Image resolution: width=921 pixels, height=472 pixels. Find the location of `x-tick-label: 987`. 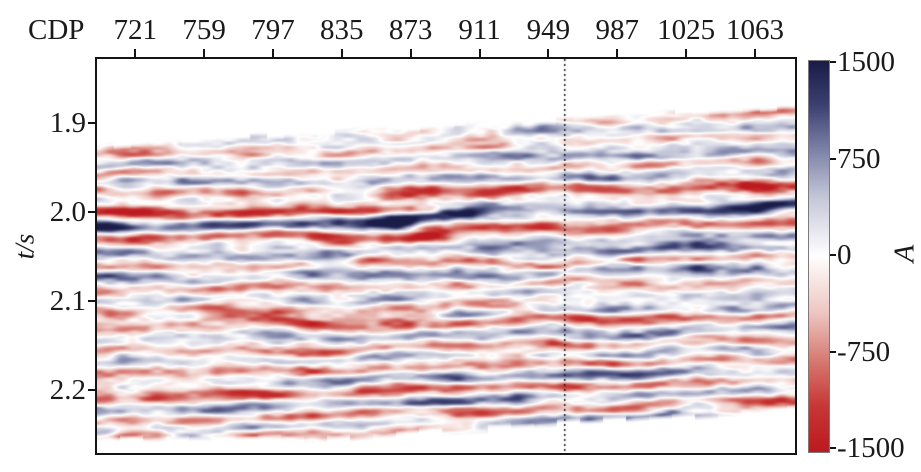

x-tick-label: 987 is located at coordinates (617, 30).